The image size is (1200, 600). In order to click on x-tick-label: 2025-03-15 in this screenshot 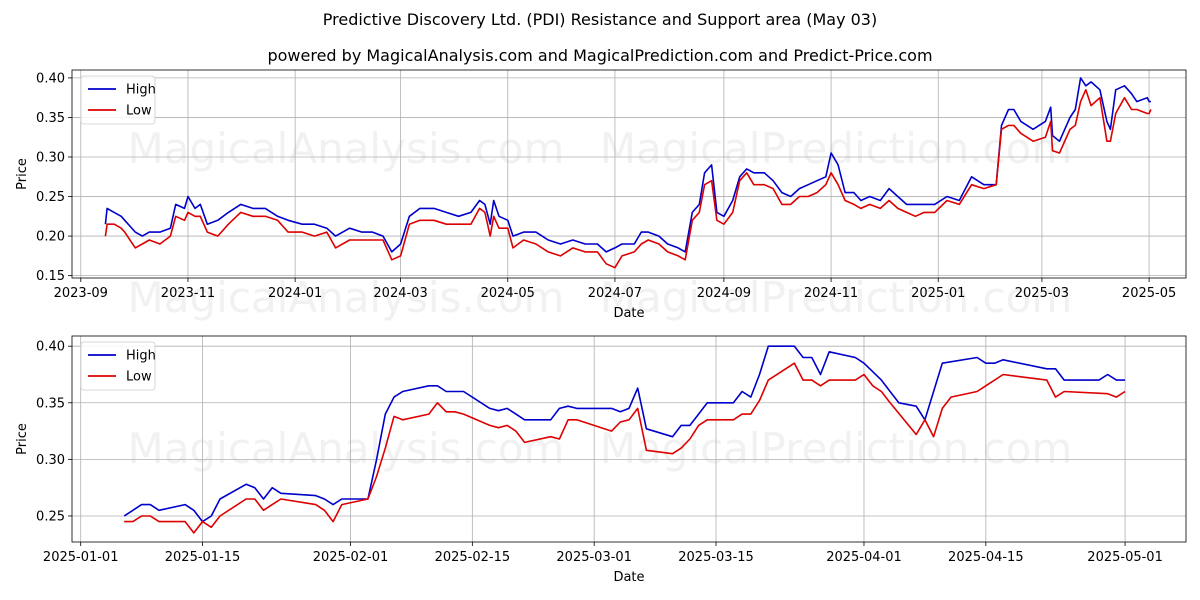, I will do `click(716, 557)`.